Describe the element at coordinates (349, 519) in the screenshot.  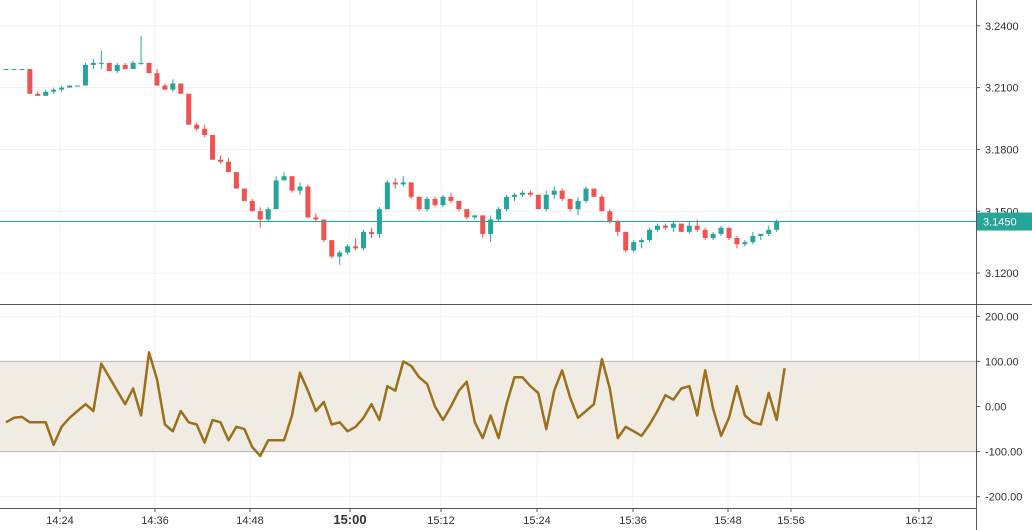
I see `time-tick-label: 15:00` at that location.